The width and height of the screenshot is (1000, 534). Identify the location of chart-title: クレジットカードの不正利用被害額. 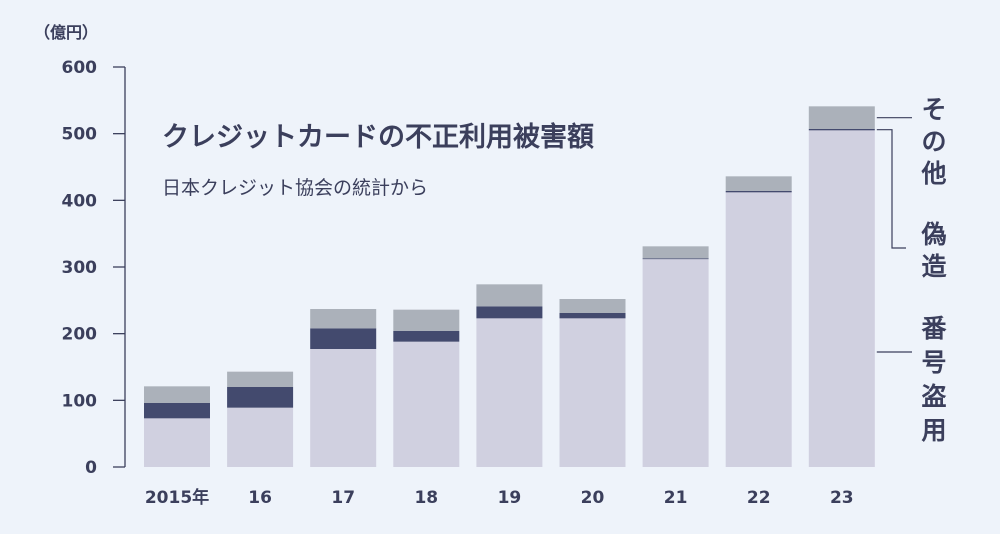
(378, 137).